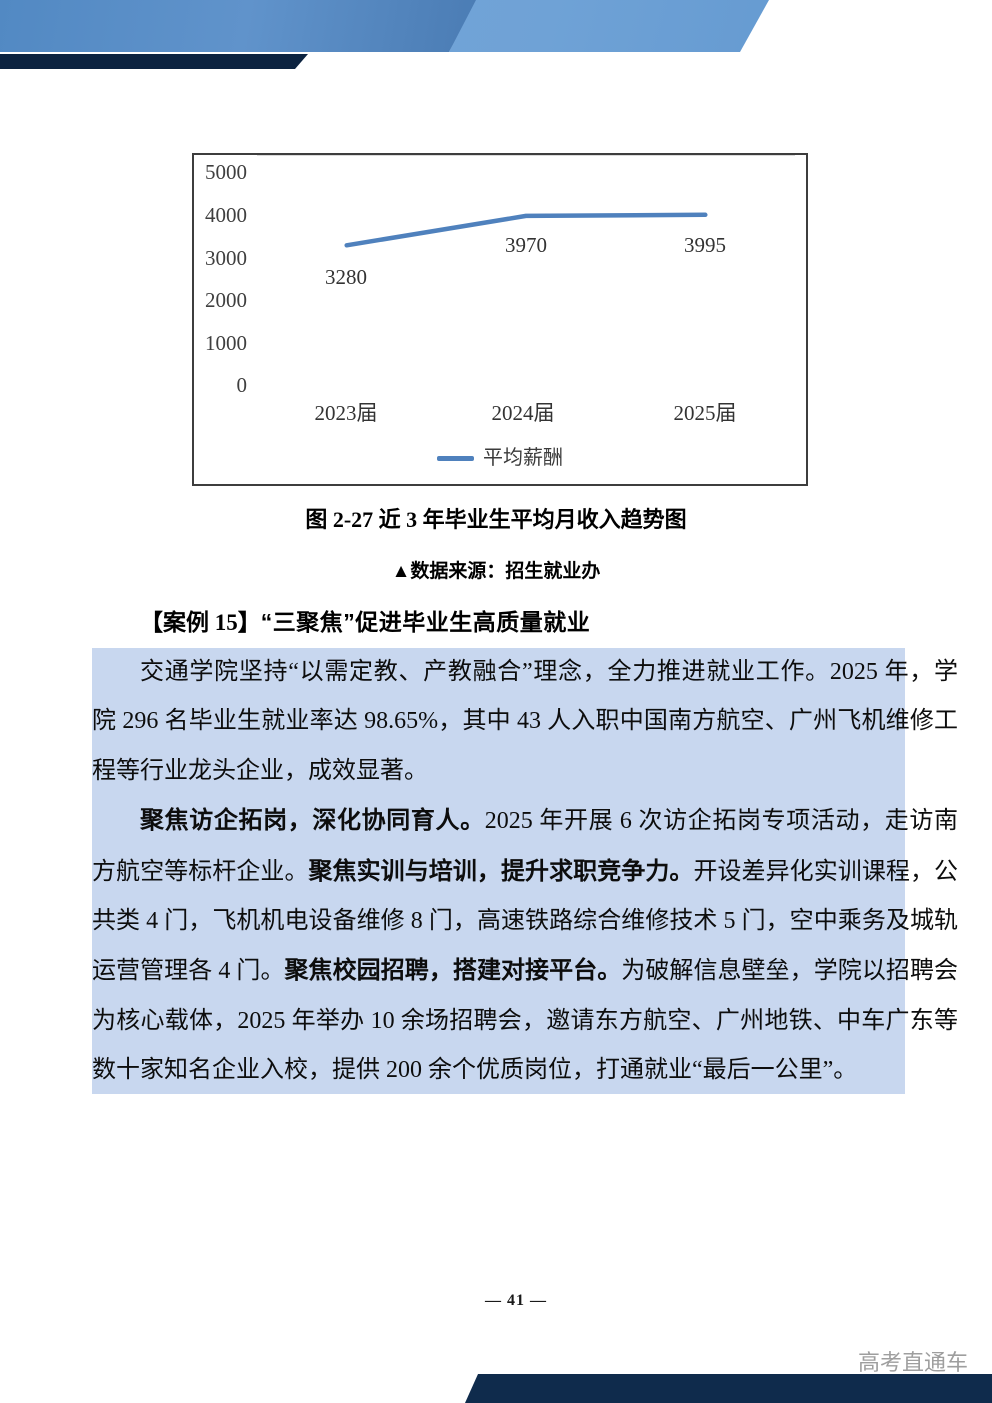  I want to click on figure-caption: 图 2-27 近 3 年毕业生平均月收入趋势图, so click(496, 519).